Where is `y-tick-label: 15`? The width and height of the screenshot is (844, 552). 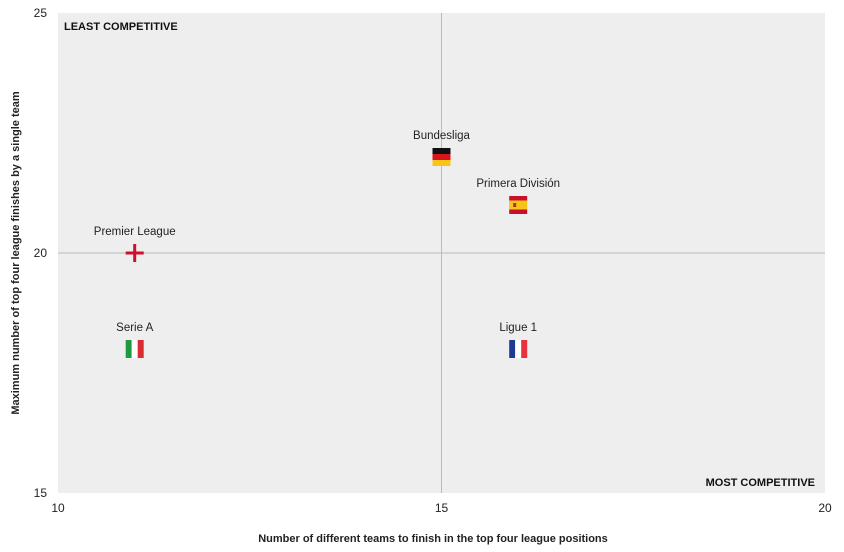 y-tick-label: 15 is located at coordinates (41, 493).